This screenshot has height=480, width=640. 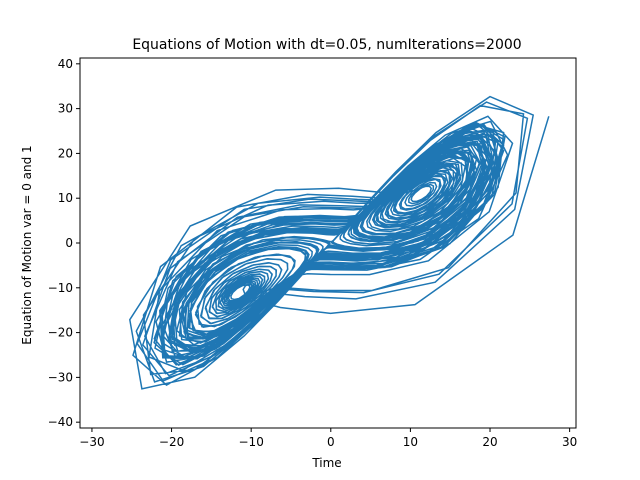 What do you see at coordinates (251, 442) in the screenshot?
I see `x-tick-label: −10` at bounding box center [251, 442].